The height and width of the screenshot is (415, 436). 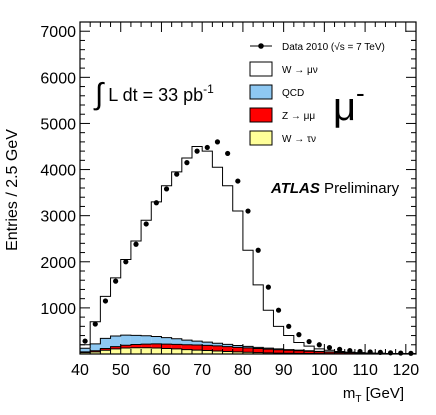 I want to click on legend-label-qcd: QCD, so click(x=293, y=93).